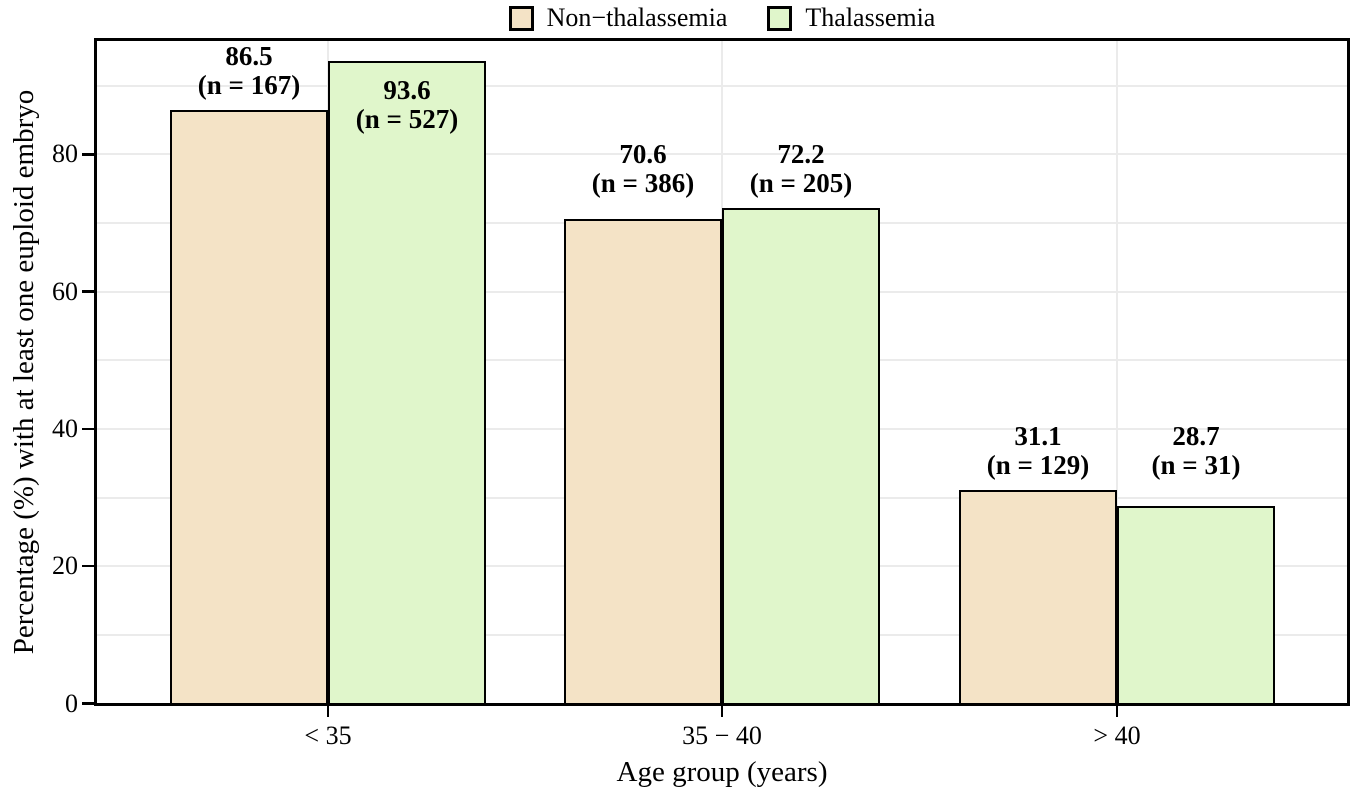  I want to click on y-tick-label: 20, so click(65, 566).